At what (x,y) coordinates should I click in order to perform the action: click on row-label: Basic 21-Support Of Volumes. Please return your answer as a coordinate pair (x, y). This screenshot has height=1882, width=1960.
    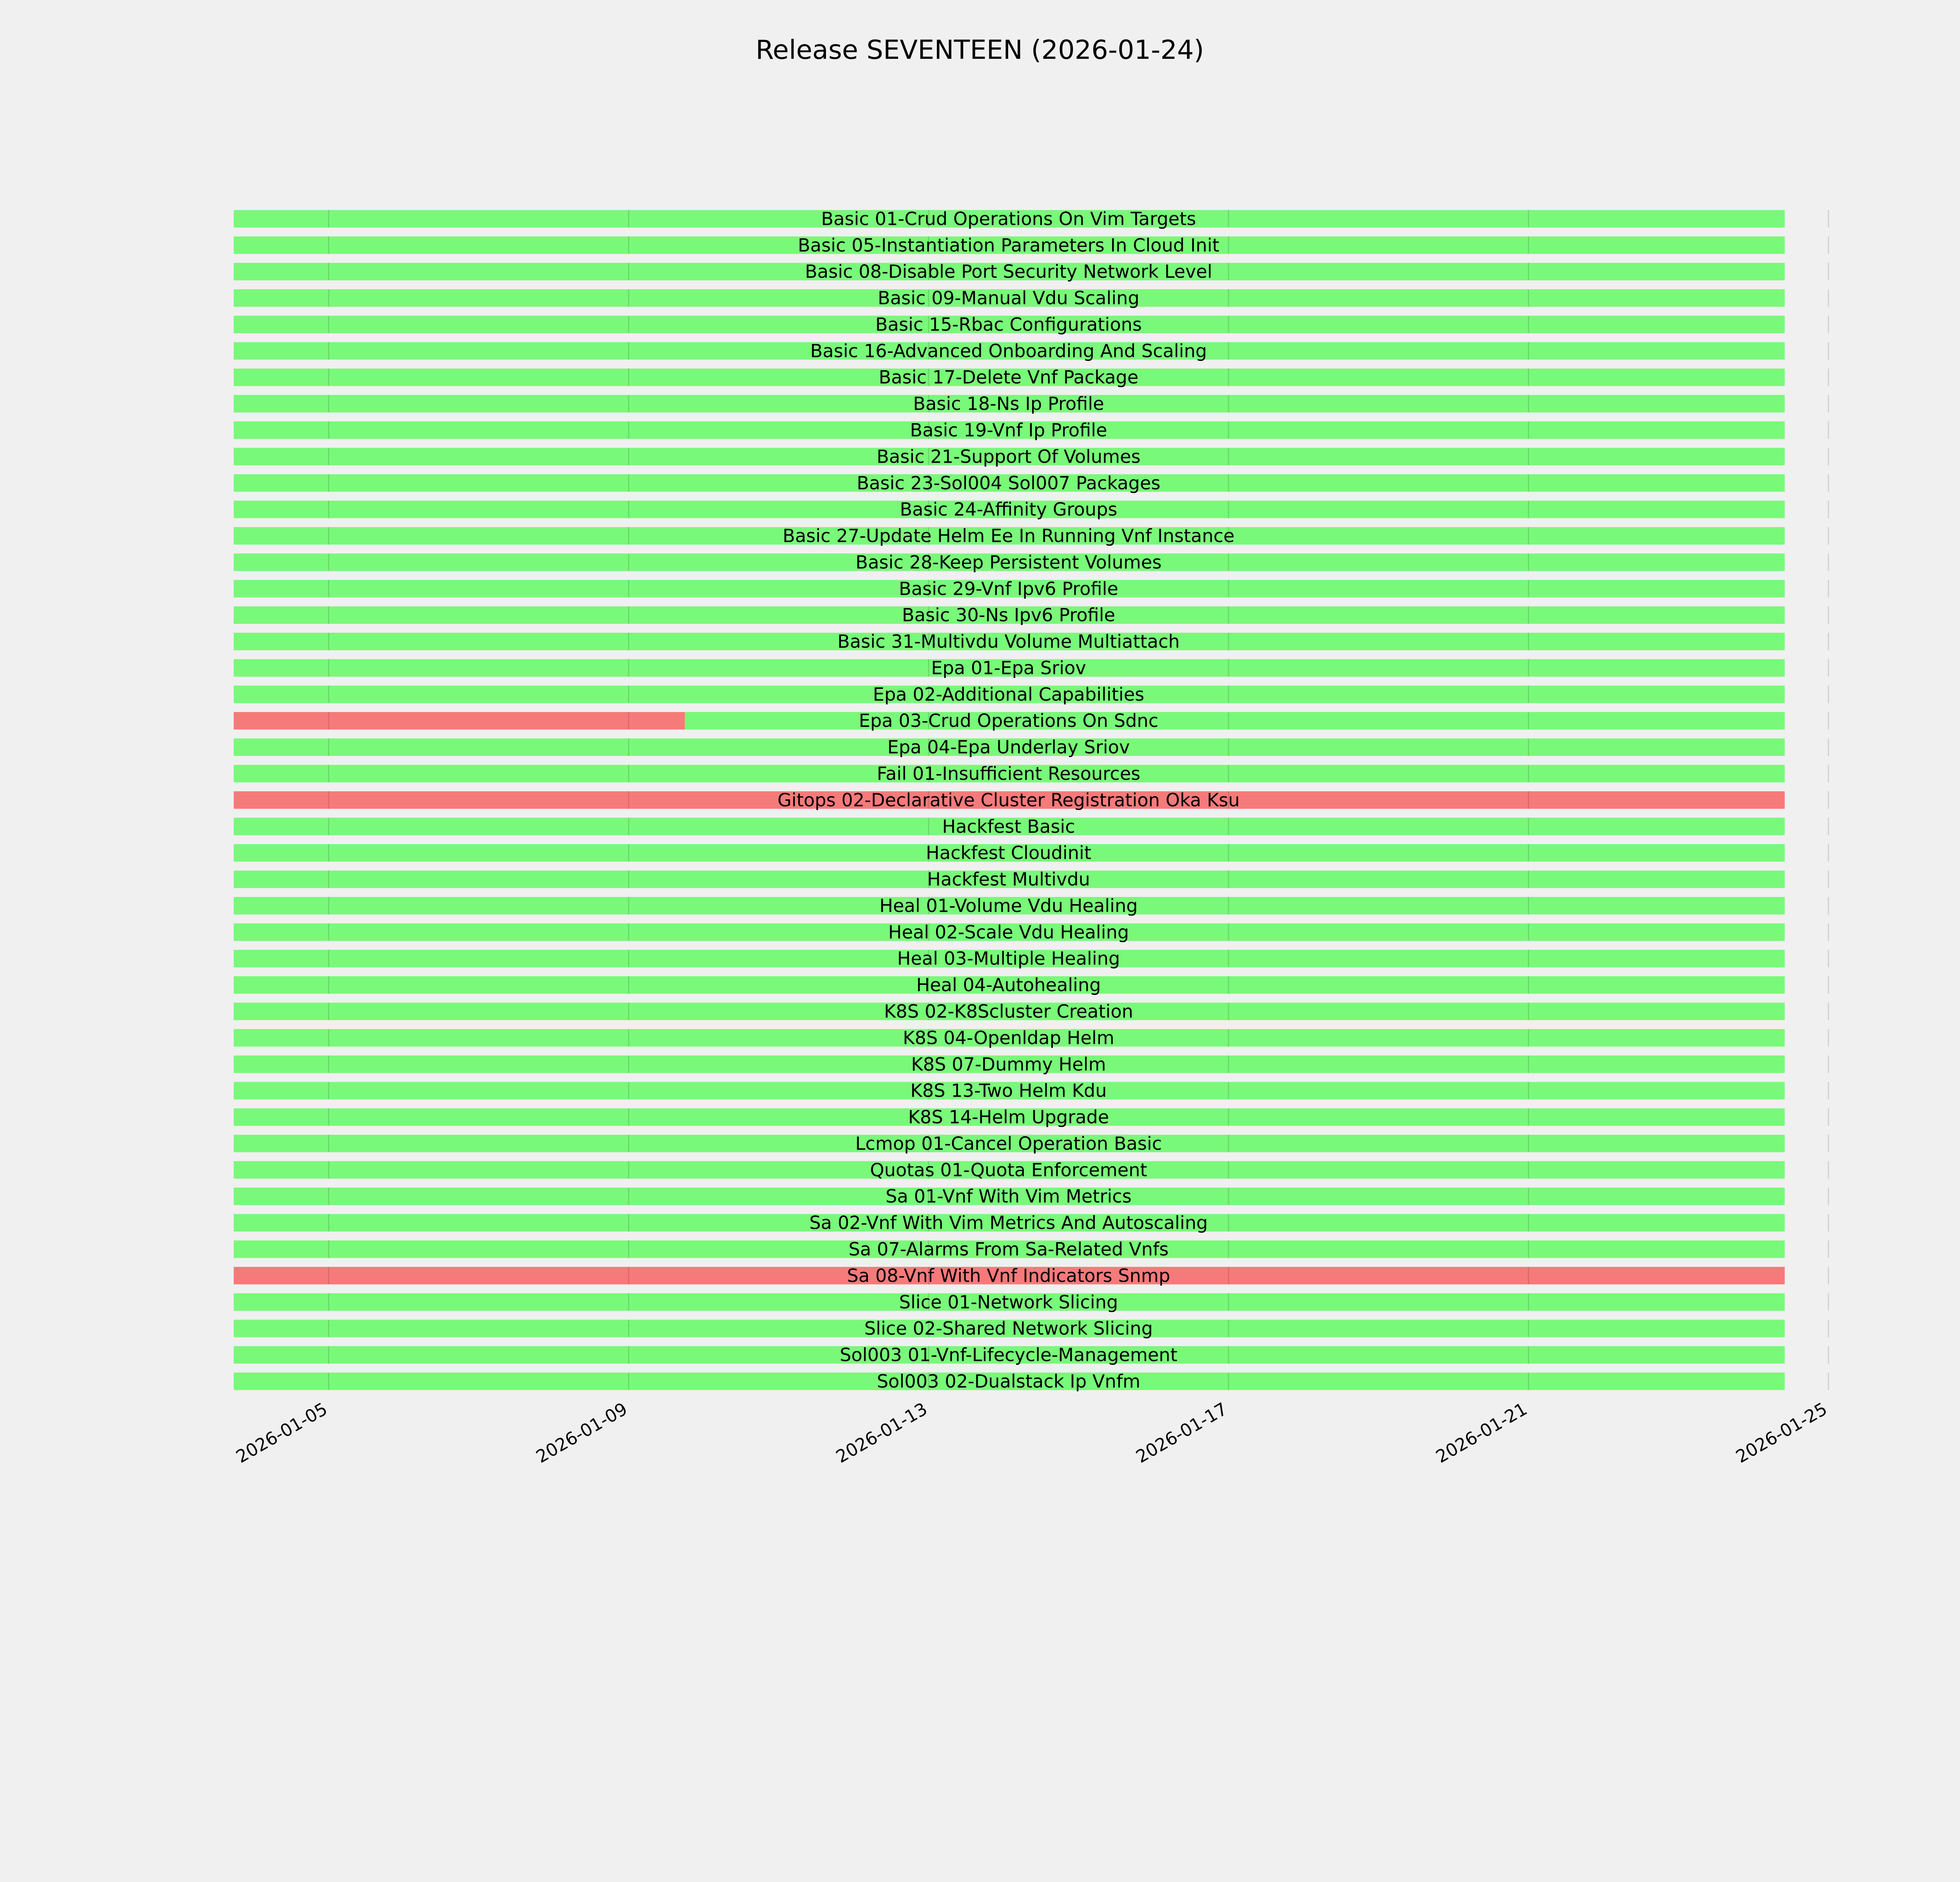
    Looking at the image, I should click on (1008, 456).